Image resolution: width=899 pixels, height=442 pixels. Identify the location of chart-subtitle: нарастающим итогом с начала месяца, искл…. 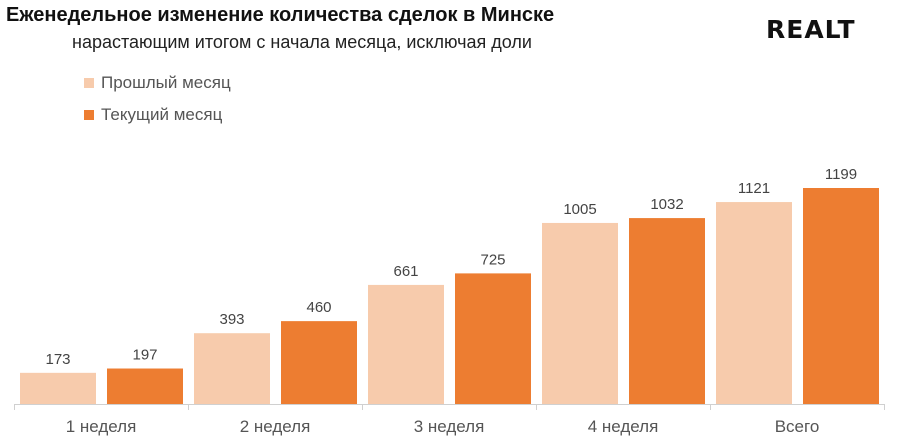
(302, 42).